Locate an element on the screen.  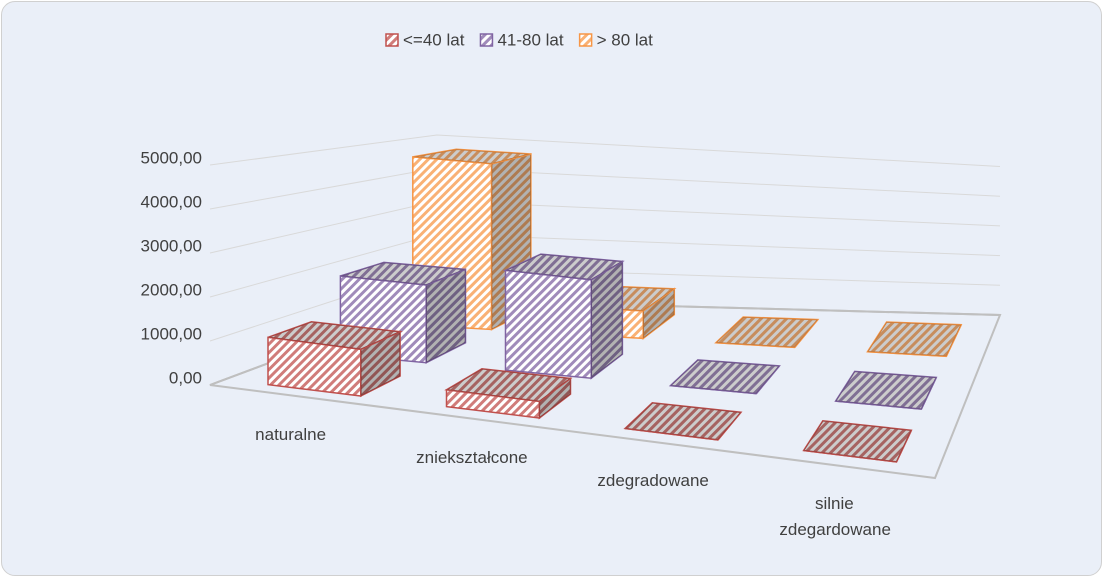
y-tick-label: 0,00 is located at coordinates (185, 377).